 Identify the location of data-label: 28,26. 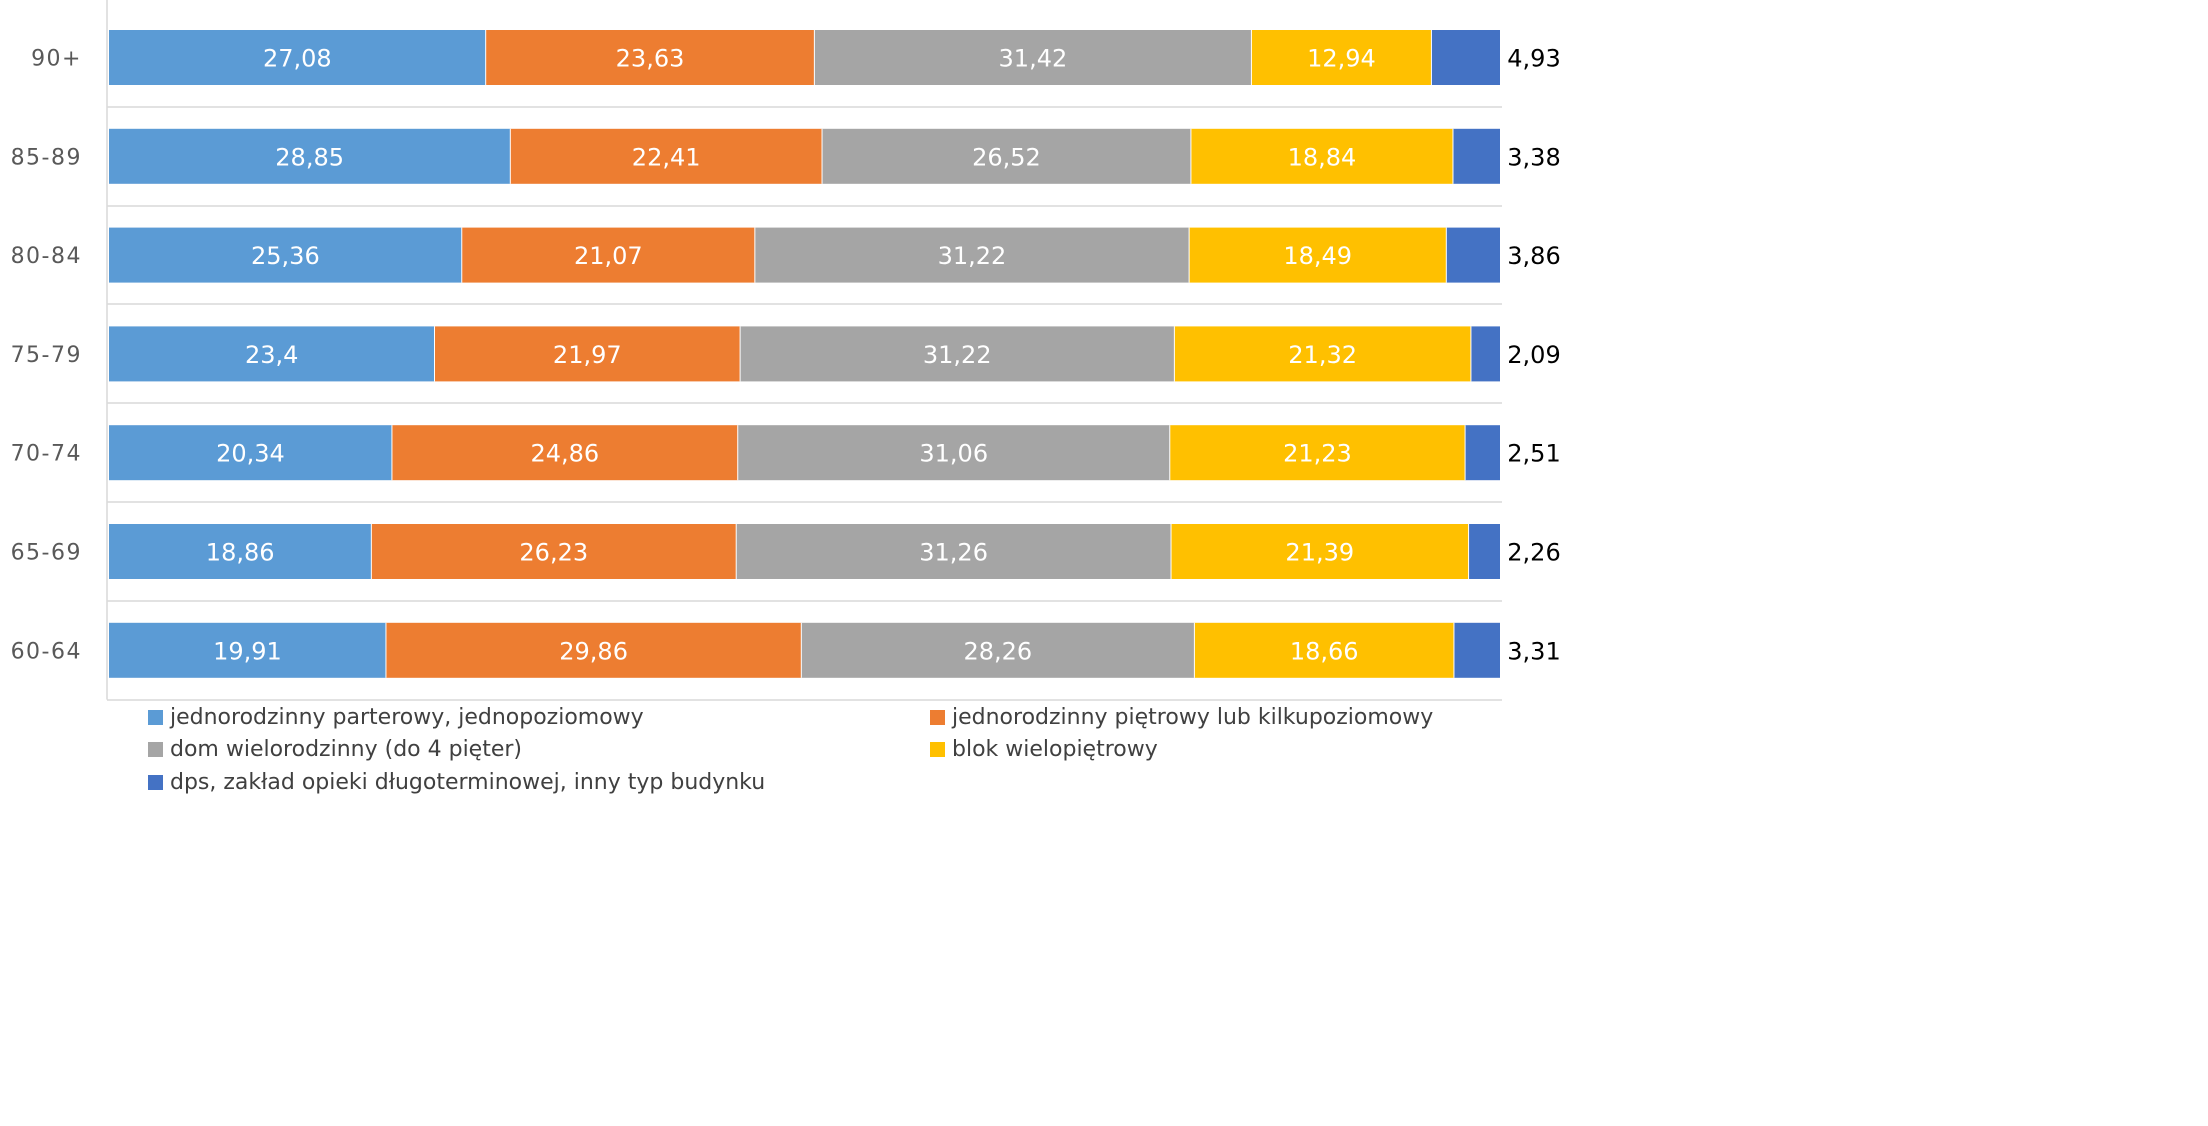
(997, 651).